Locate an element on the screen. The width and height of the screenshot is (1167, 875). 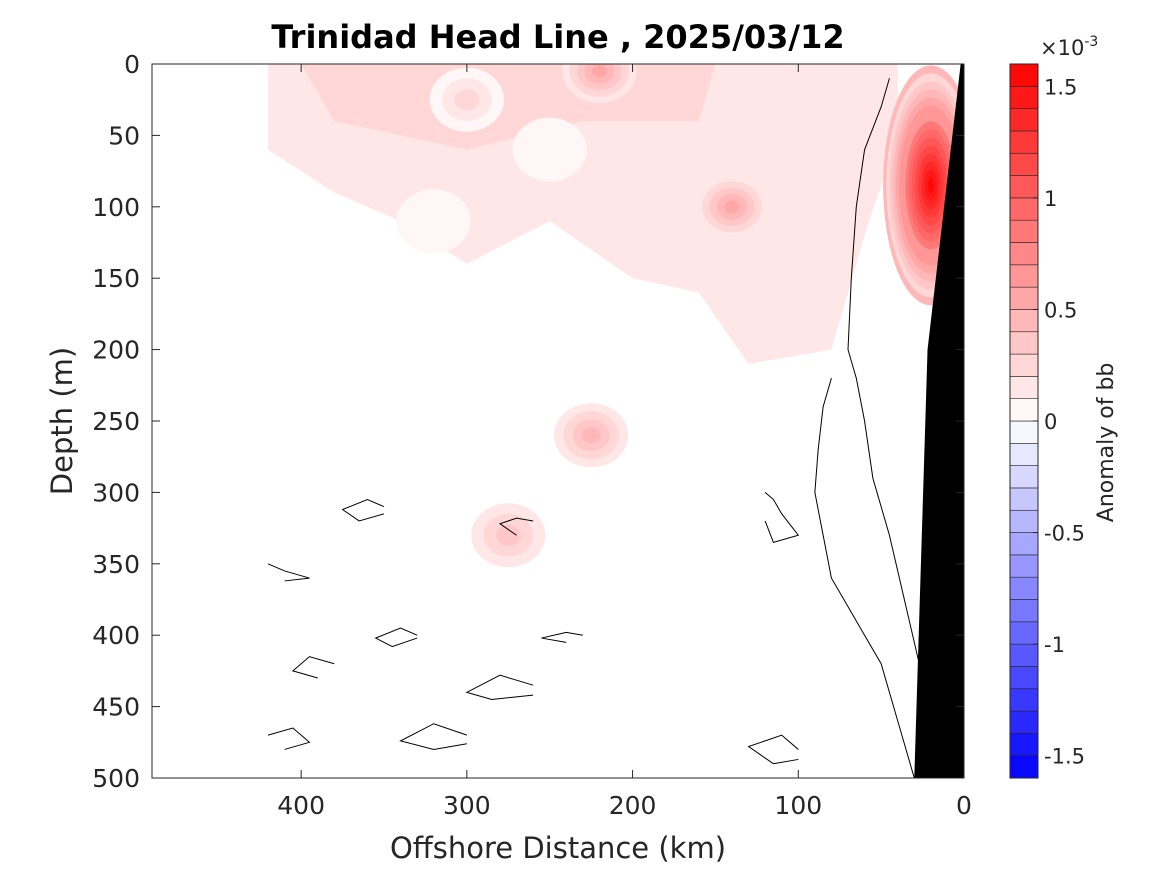
colorbar-tick-label-4: -0.5 is located at coordinates (1064, 534).